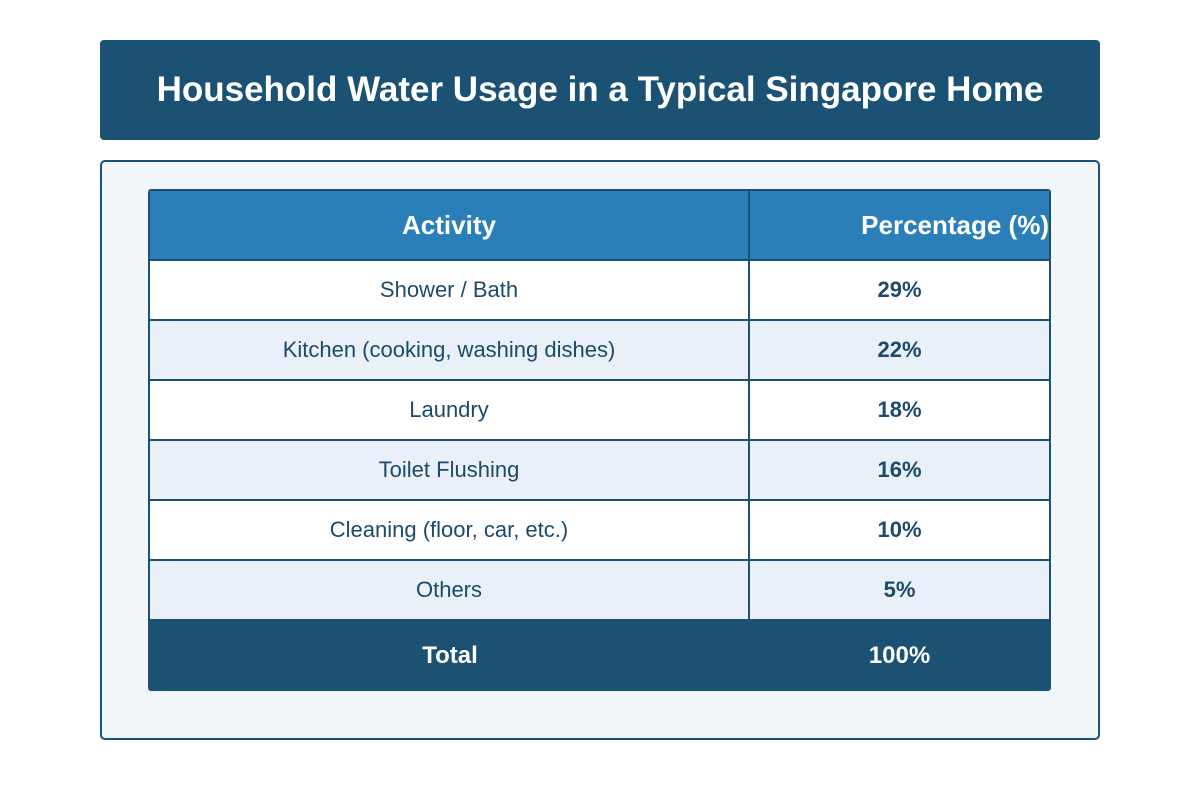 This screenshot has width=1200, height=800. Describe the element at coordinates (899, 589) in the screenshot. I see `percentage-cell: 5%` at that location.